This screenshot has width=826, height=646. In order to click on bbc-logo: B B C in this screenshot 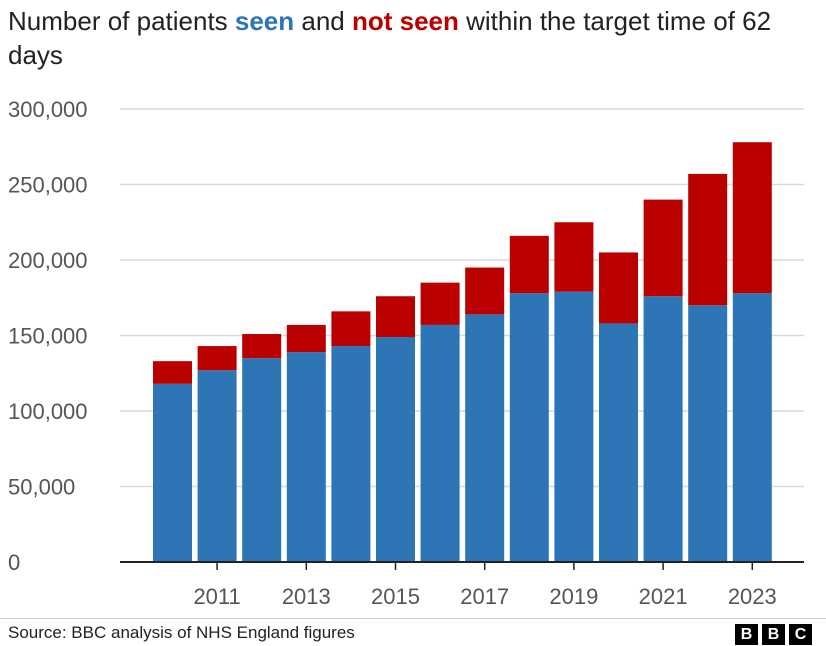, I will do `click(773, 634)`.